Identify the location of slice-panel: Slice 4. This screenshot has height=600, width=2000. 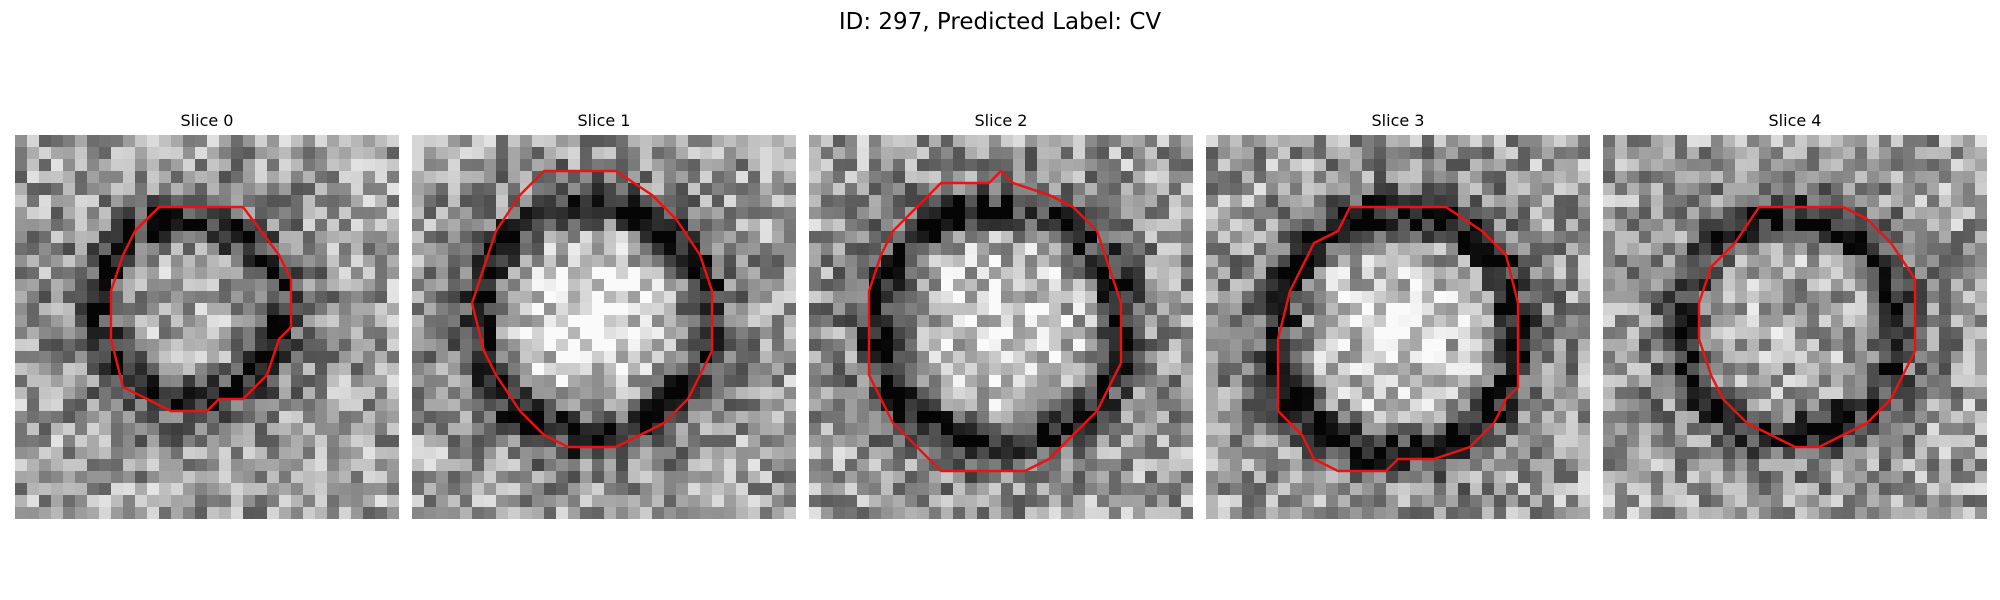
(1795, 313).